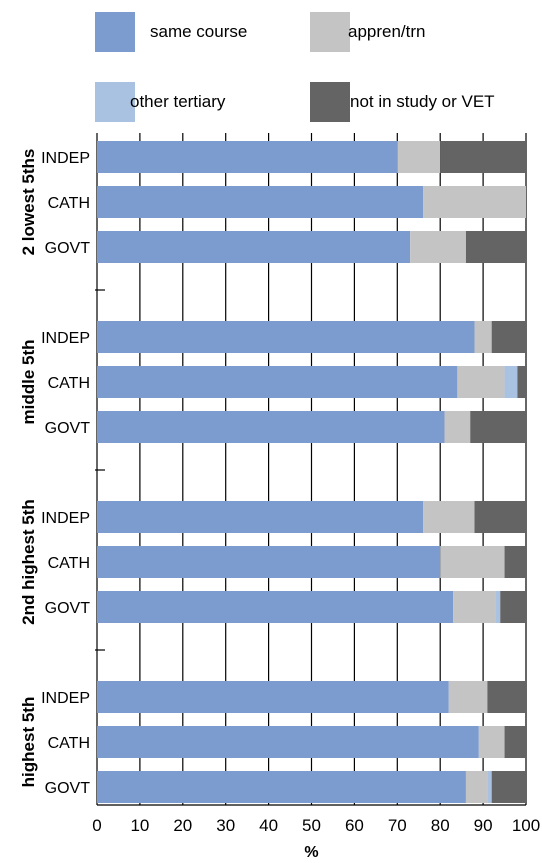 This screenshot has width=542, height=863. What do you see at coordinates (311, 852) in the screenshot?
I see `x-axis-label: %` at bounding box center [311, 852].